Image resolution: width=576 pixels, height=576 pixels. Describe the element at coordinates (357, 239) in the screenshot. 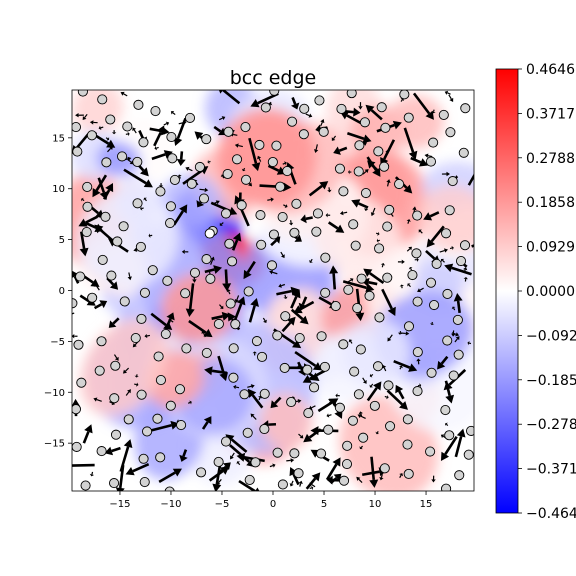

I see `field-region` at that location.